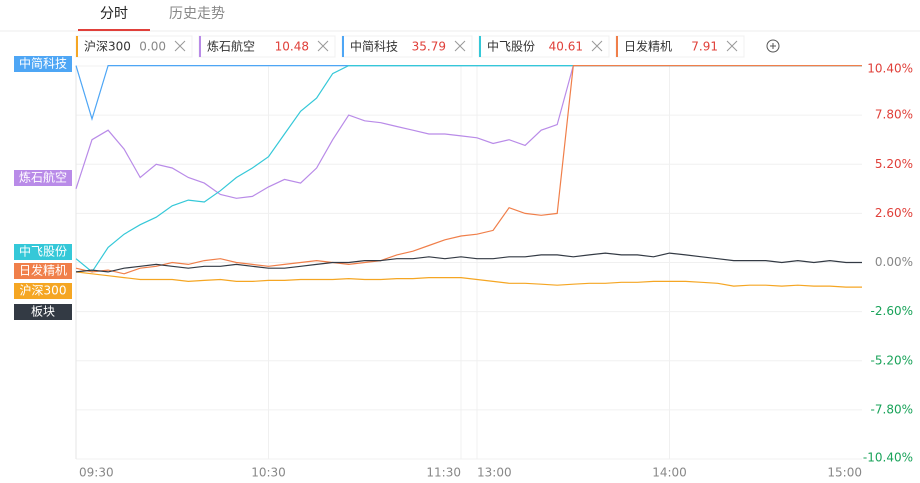  I want to click on series-tag-label: 中飞股份, so click(43, 251).